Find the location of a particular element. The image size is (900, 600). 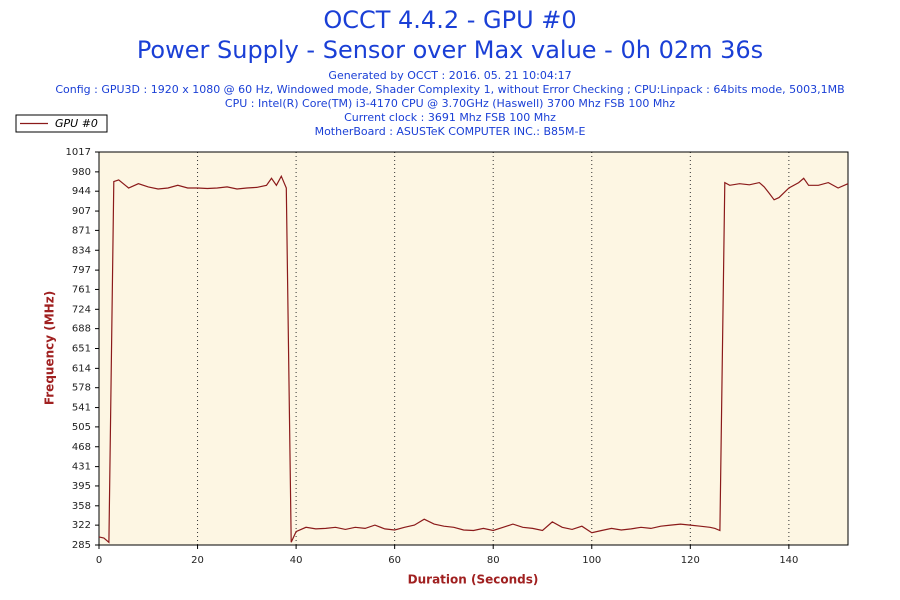

x-tick-label: 0 is located at coordinates (99, 560).